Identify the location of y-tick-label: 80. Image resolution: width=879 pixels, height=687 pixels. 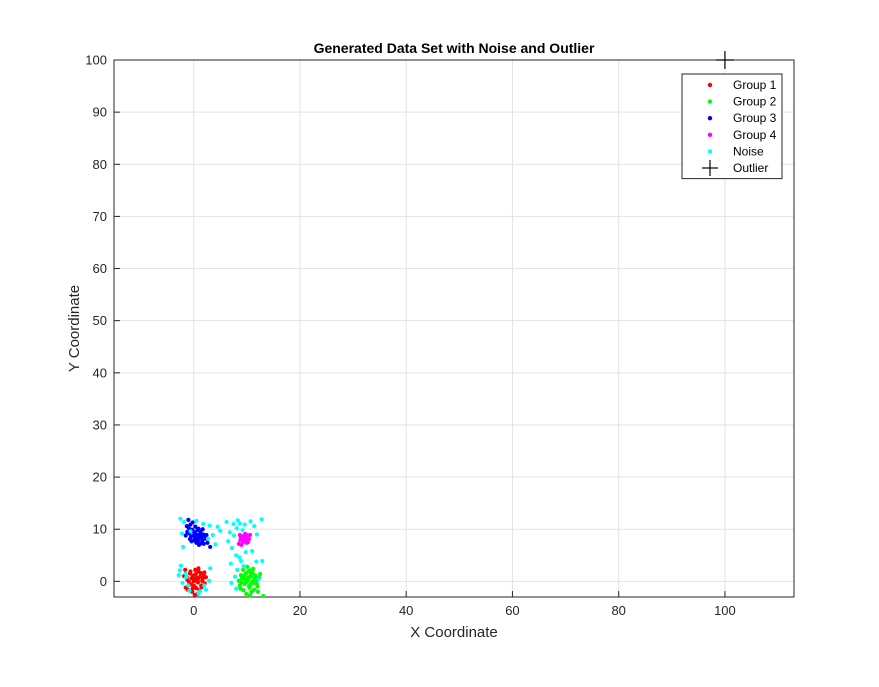
(100, 164).